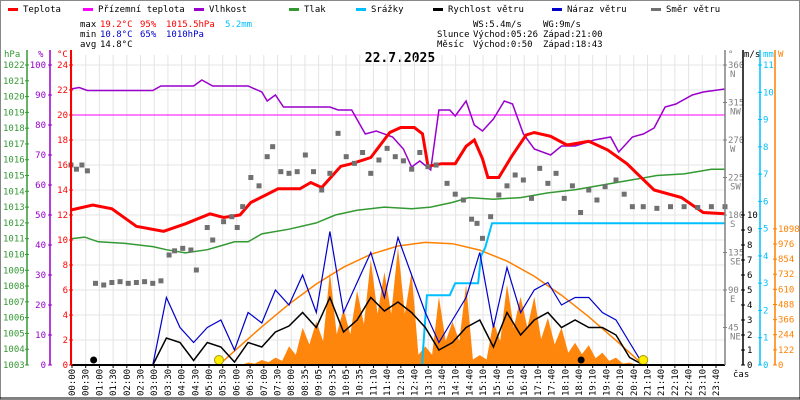 The image size is (800, 400). I want to click on x-tick-label: 23:10, so click(703, 382).